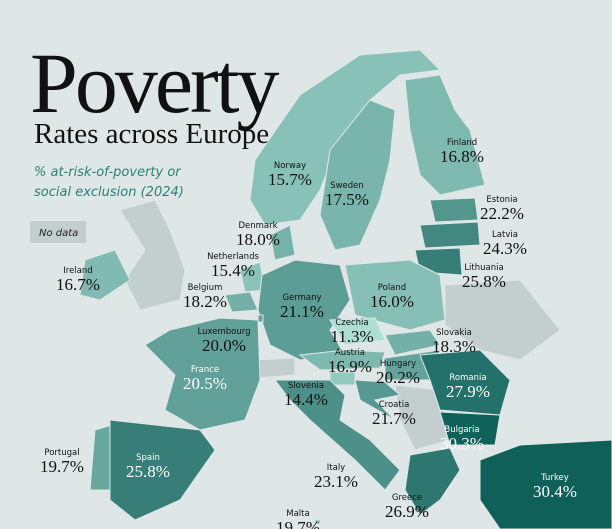  I want to click on country-name: Italy, so click(336, 468).